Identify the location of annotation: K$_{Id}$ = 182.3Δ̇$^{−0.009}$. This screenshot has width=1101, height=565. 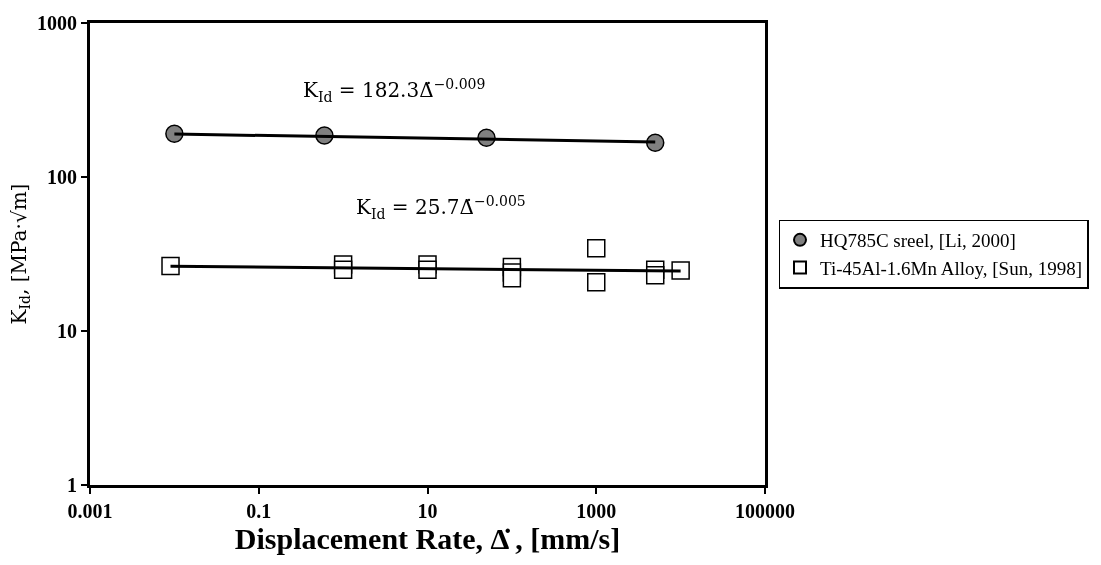
(394, 90).